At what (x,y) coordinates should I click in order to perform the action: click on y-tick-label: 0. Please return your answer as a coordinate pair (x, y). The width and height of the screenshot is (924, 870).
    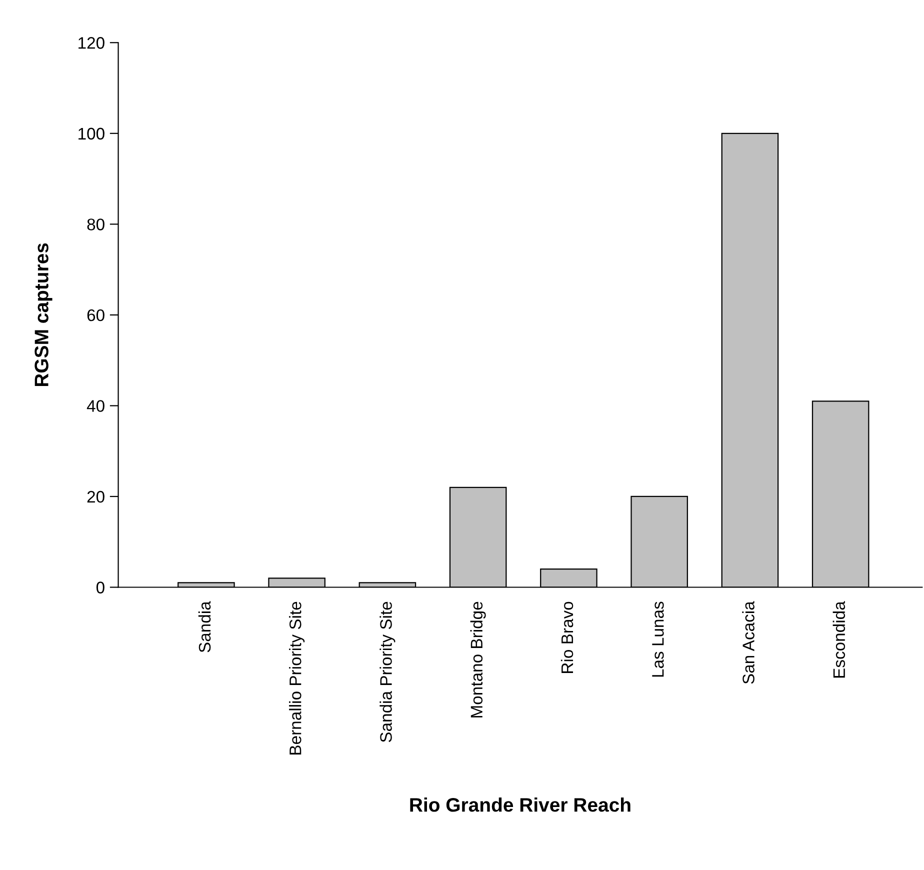
    Looking at the image, I should click on (100, 588).